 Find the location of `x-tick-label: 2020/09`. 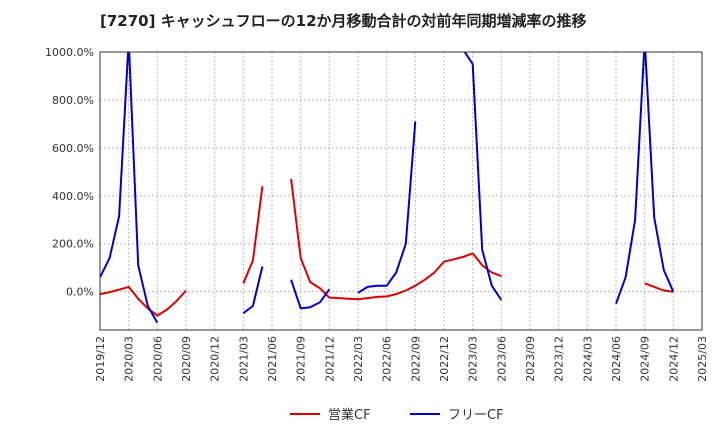

x-tick-label: 2020/09 is located at coordinates (186, 359).